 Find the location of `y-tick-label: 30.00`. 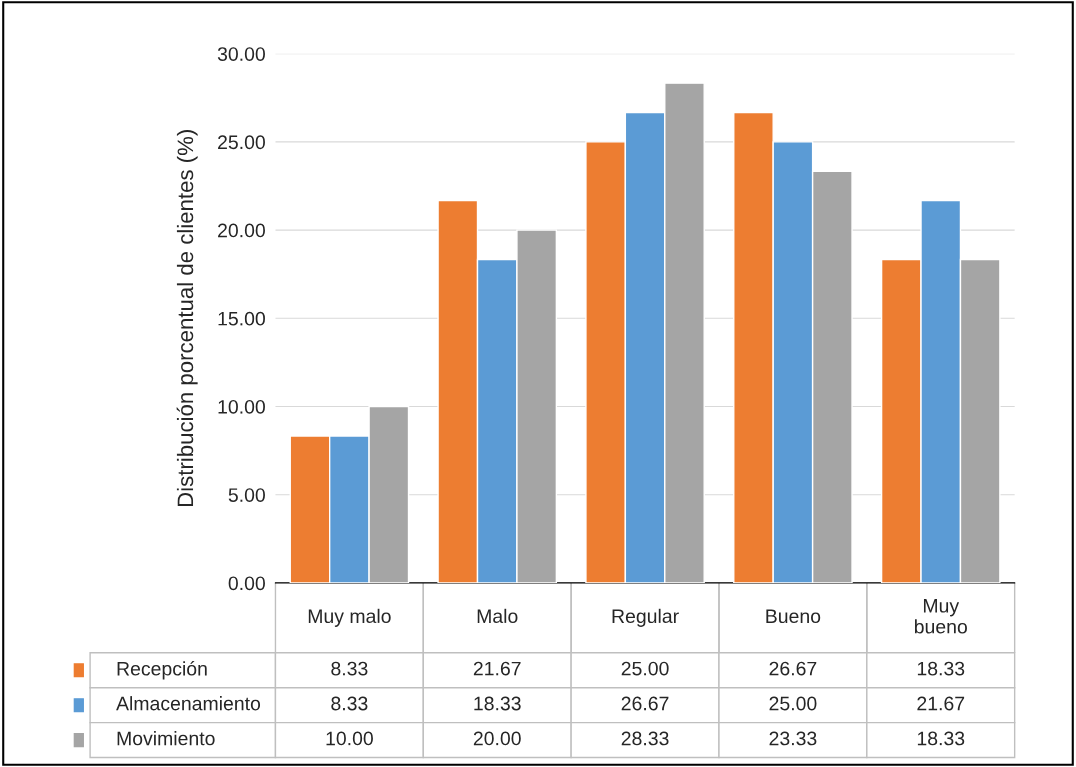

y-tick-label: 30.00 is located at coordinates (241, 54).